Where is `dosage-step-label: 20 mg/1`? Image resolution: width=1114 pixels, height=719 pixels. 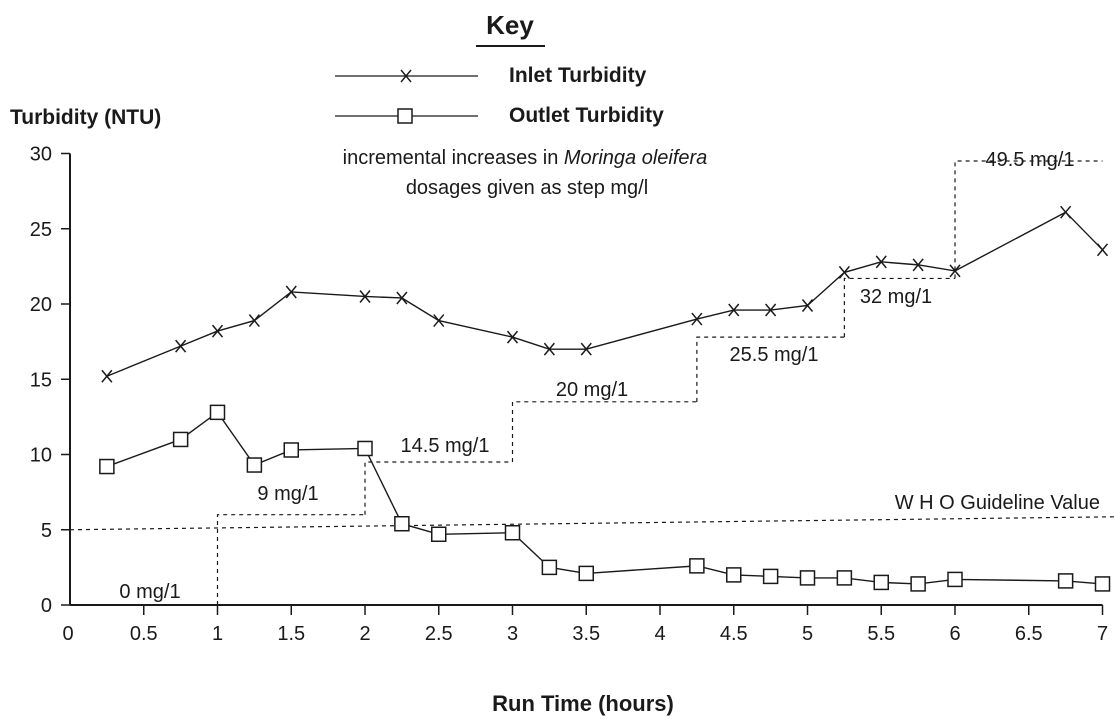 dosage-step-label: 20 mg/1 is located at coordinates (592, 390).